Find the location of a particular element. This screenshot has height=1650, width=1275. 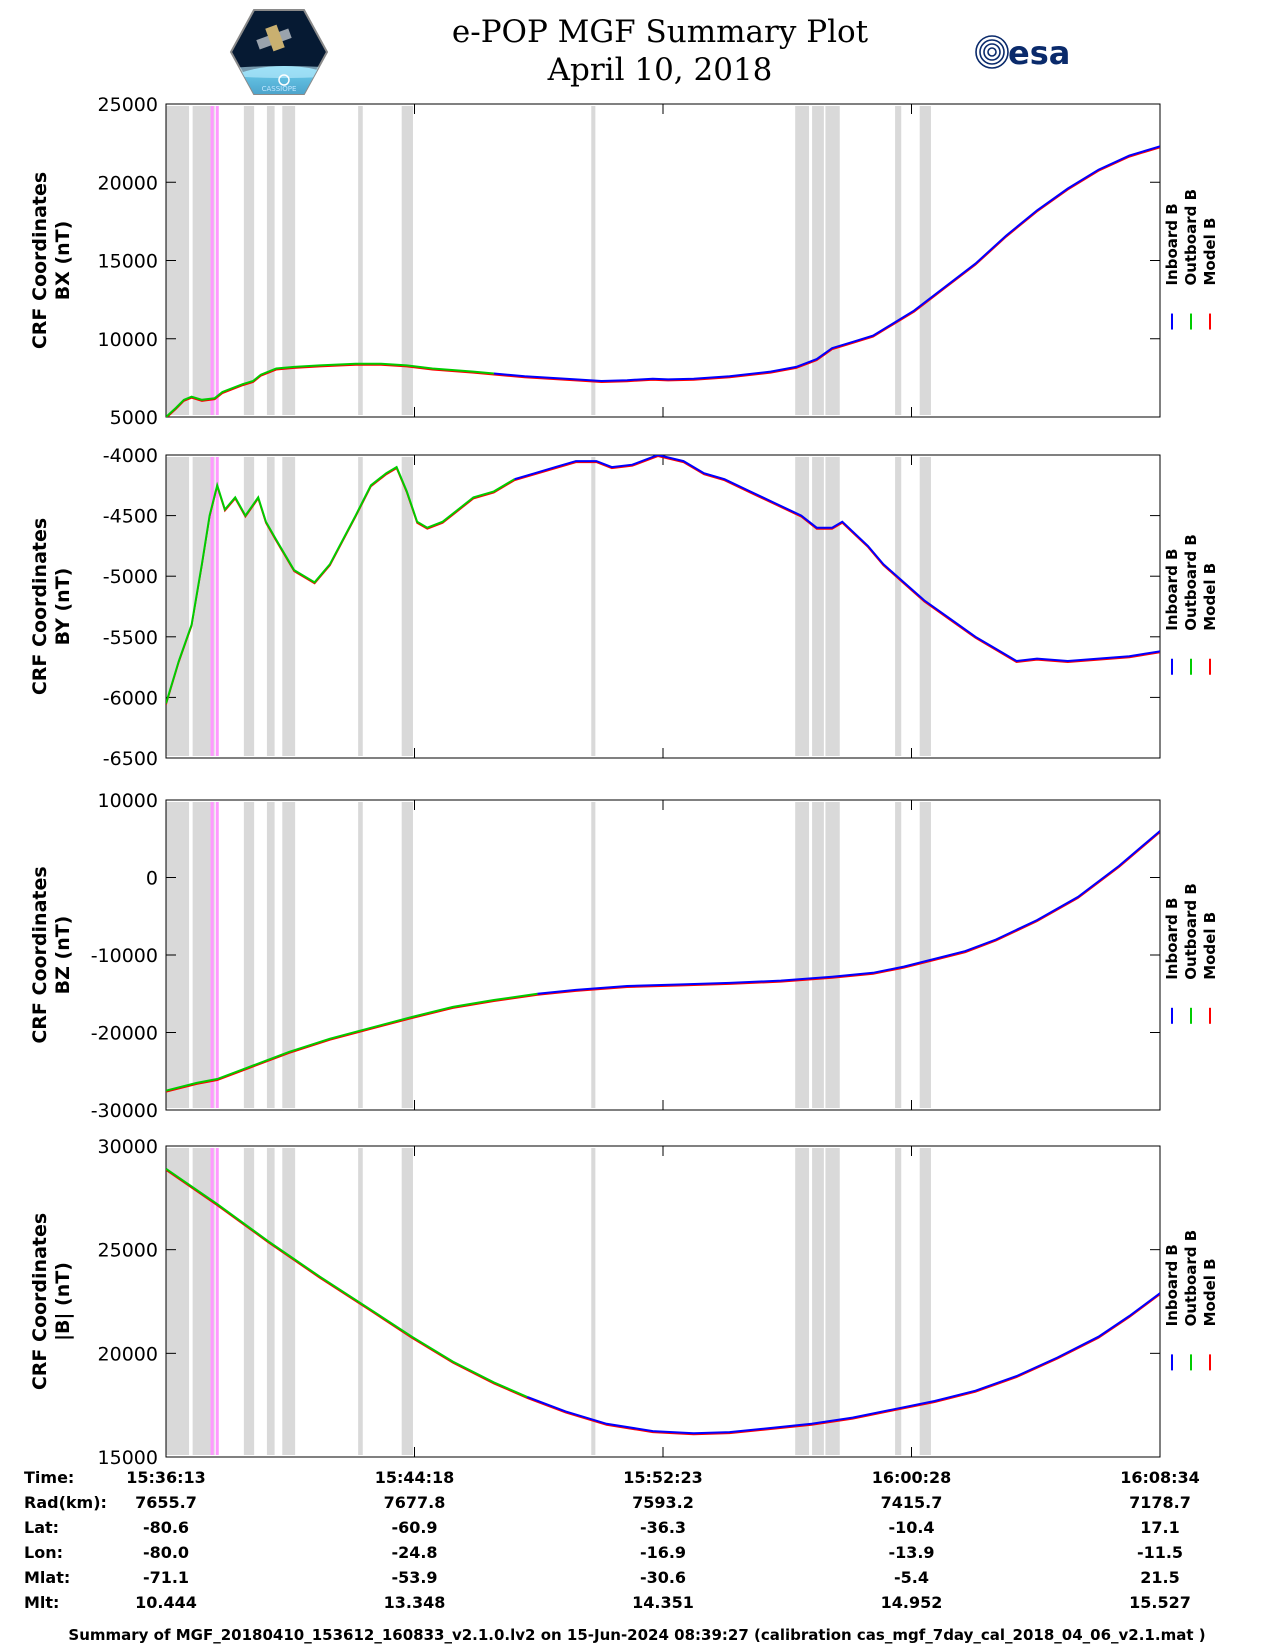

ephemeris-row-label: Rad(km): is located at coordinates (65, 1502).